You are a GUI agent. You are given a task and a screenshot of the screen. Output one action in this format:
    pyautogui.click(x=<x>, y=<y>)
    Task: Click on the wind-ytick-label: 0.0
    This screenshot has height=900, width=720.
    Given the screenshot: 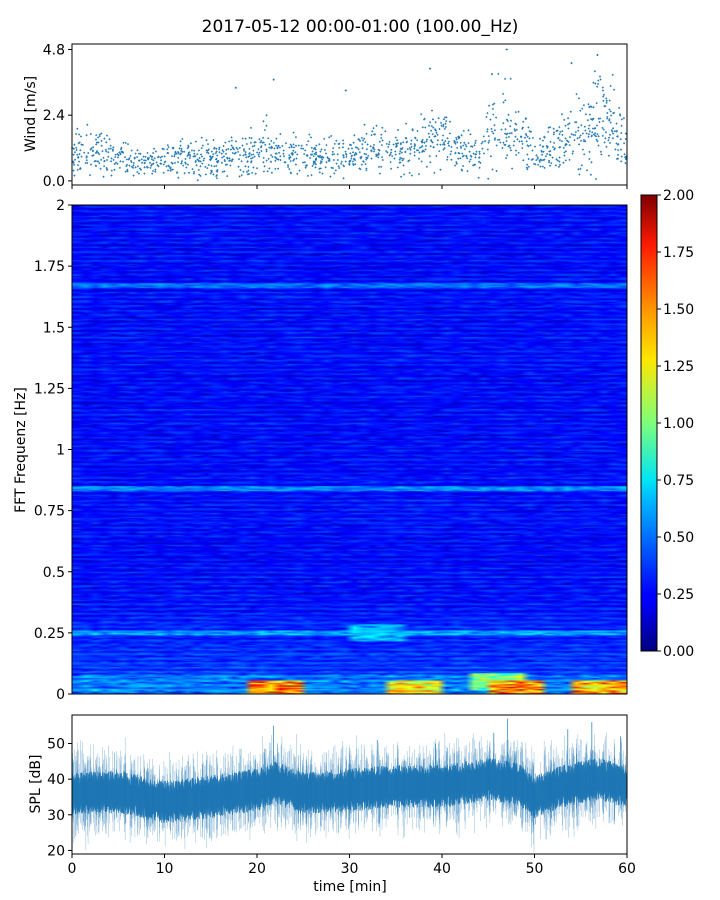 What is the action you would take?
    pyautogui.click(x=54, y=182)
    